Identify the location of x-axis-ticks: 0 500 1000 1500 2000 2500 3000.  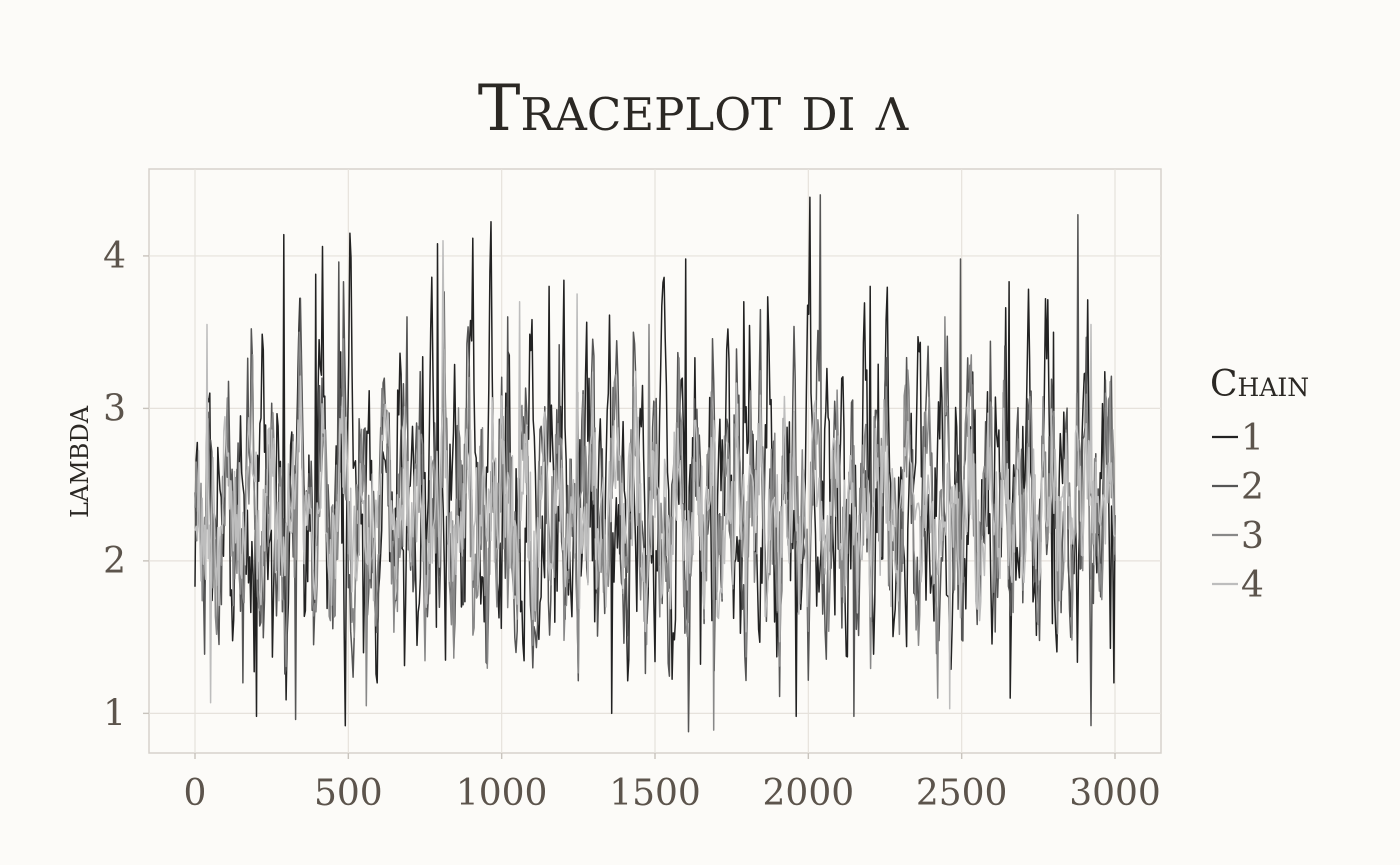
(672, 783).